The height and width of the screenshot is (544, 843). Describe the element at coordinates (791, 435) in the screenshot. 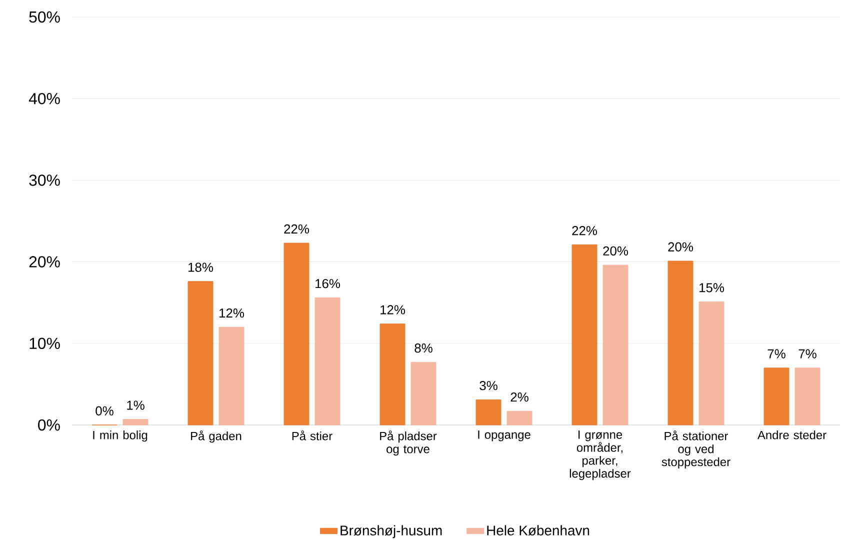

I see `x-tick-label: Andre steder` at that location.